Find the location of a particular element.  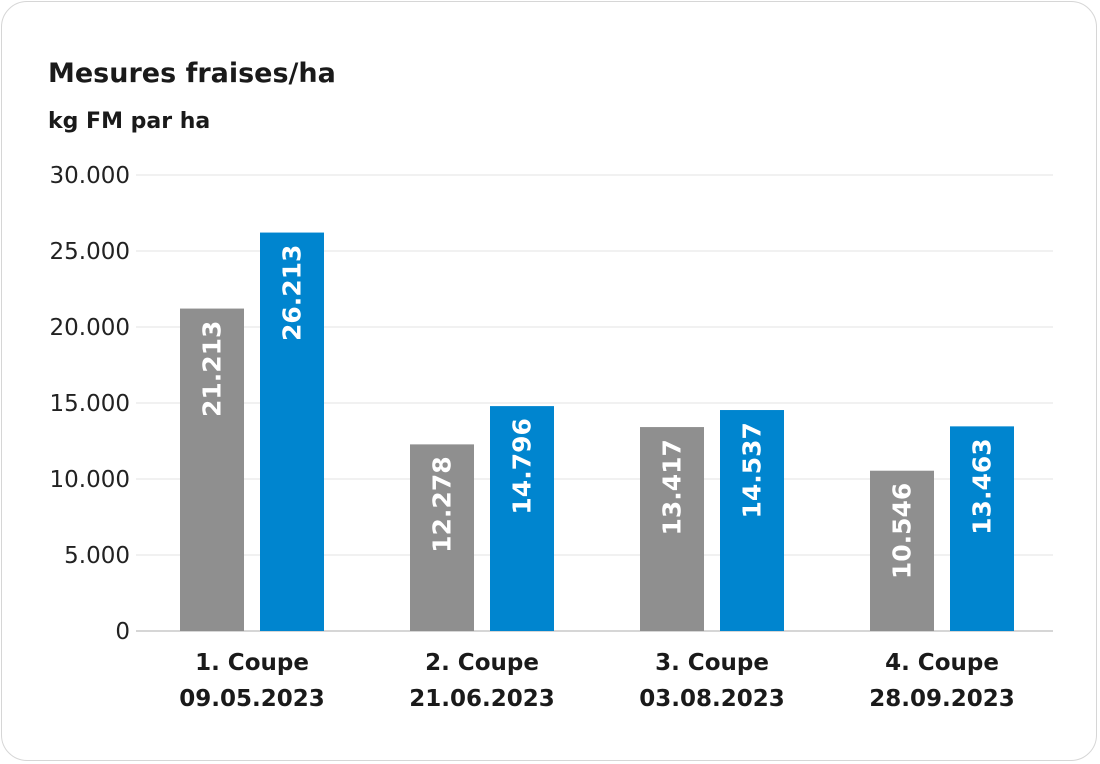

data-label: 13.417 is located at coordinates (672, 487).